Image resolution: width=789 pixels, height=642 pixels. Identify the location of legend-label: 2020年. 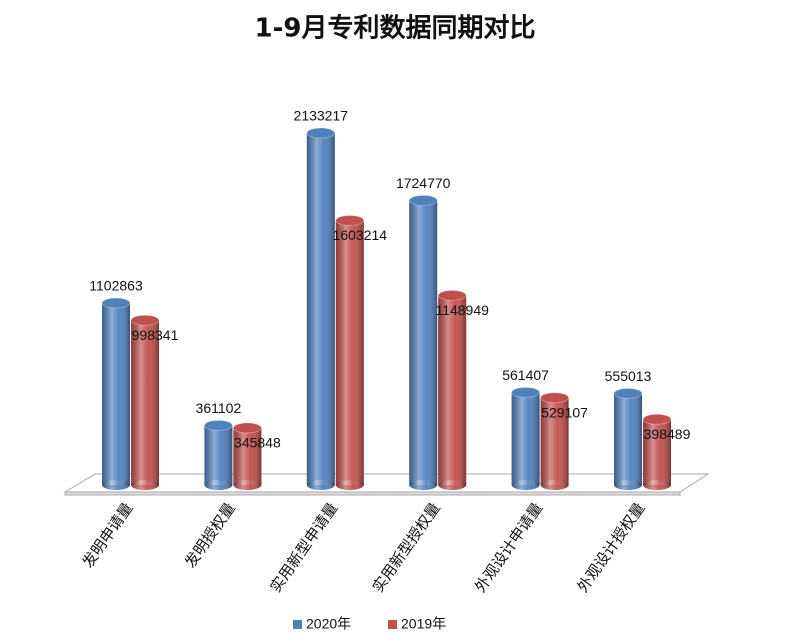
(328, 624).